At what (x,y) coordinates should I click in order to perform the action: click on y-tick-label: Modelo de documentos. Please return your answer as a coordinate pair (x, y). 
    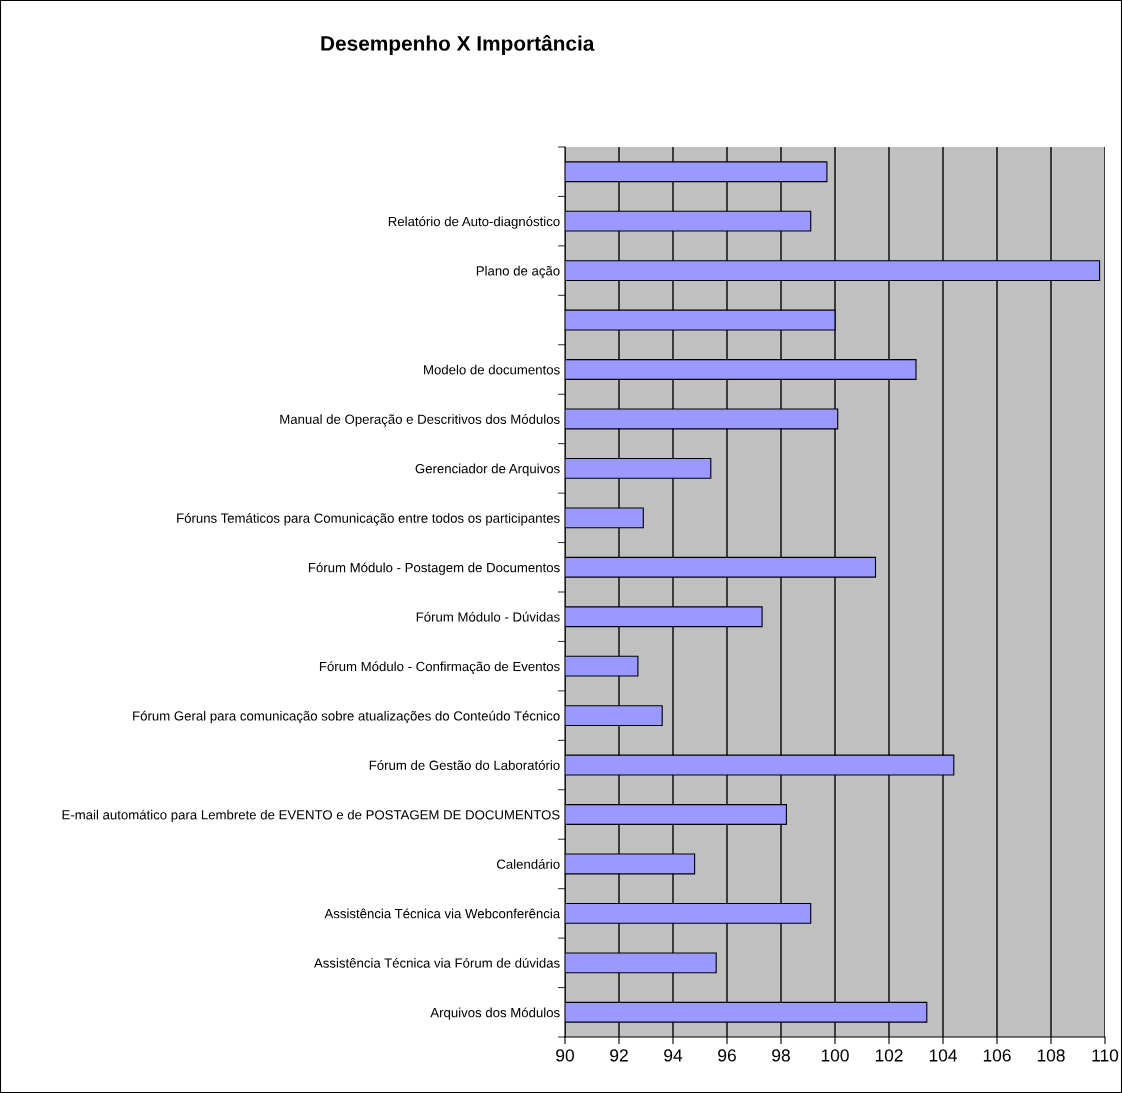
    Looking at the image, I should click on (492, 369).